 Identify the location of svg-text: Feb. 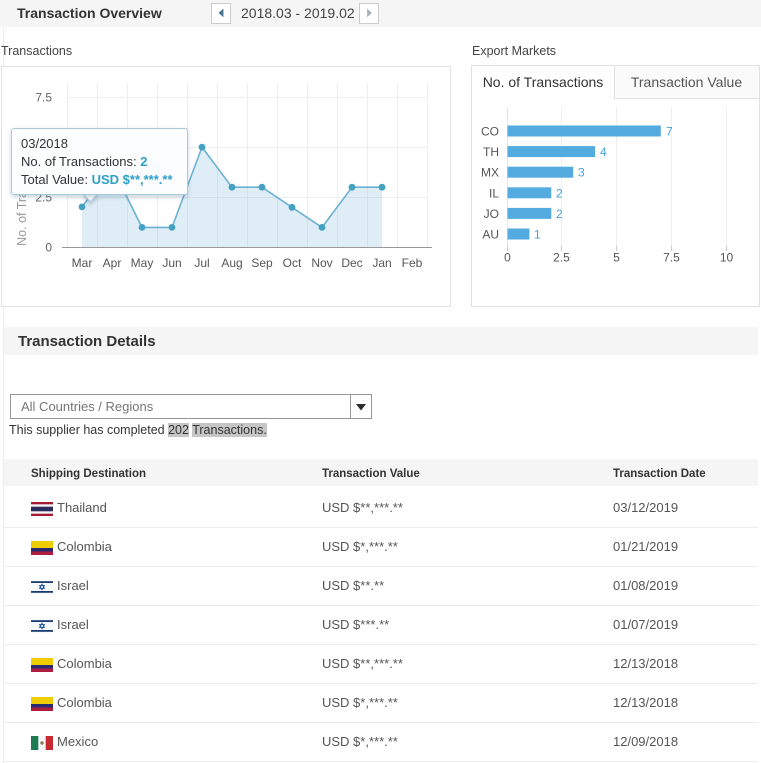
(412, 263).